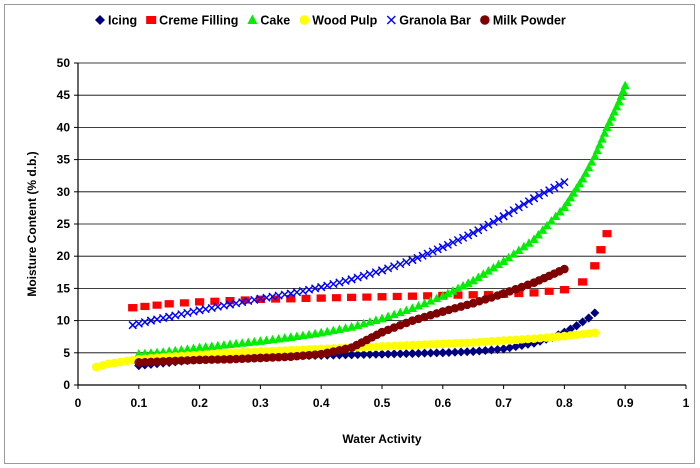 This screenshot has height=468, width=700. I want to click on y-tick-label: 10, so click(64, 321).